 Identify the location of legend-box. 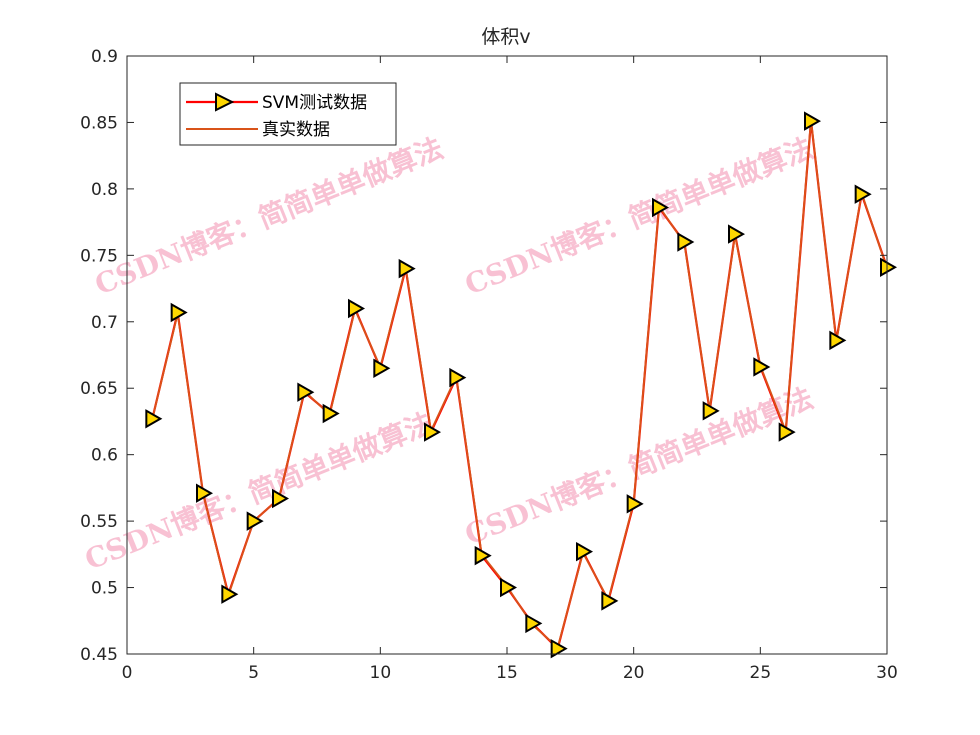
(288, 114).